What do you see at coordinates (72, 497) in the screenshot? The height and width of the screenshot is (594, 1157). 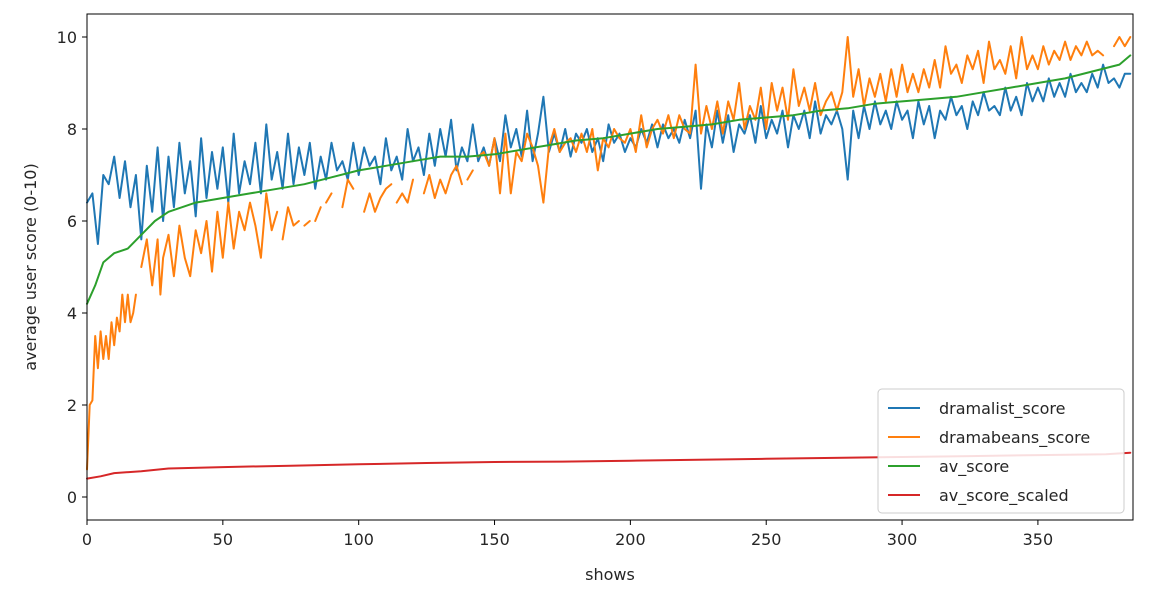 I see `y-tick-label: 0` at bounding box center [72, 497].